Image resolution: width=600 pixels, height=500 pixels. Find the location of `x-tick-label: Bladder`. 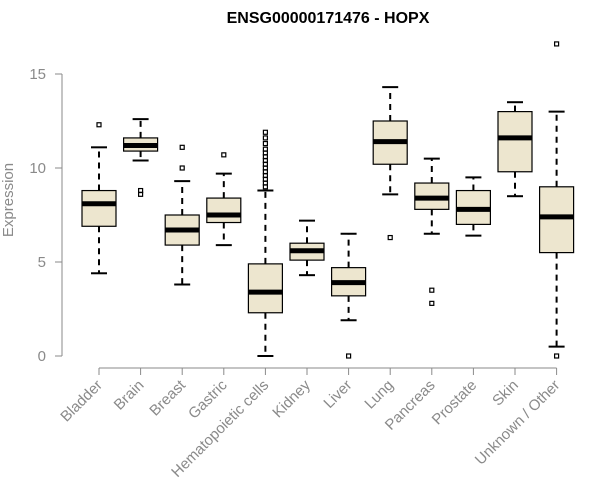

x-tick-label: Bladder is located at coordinates (81, 401).